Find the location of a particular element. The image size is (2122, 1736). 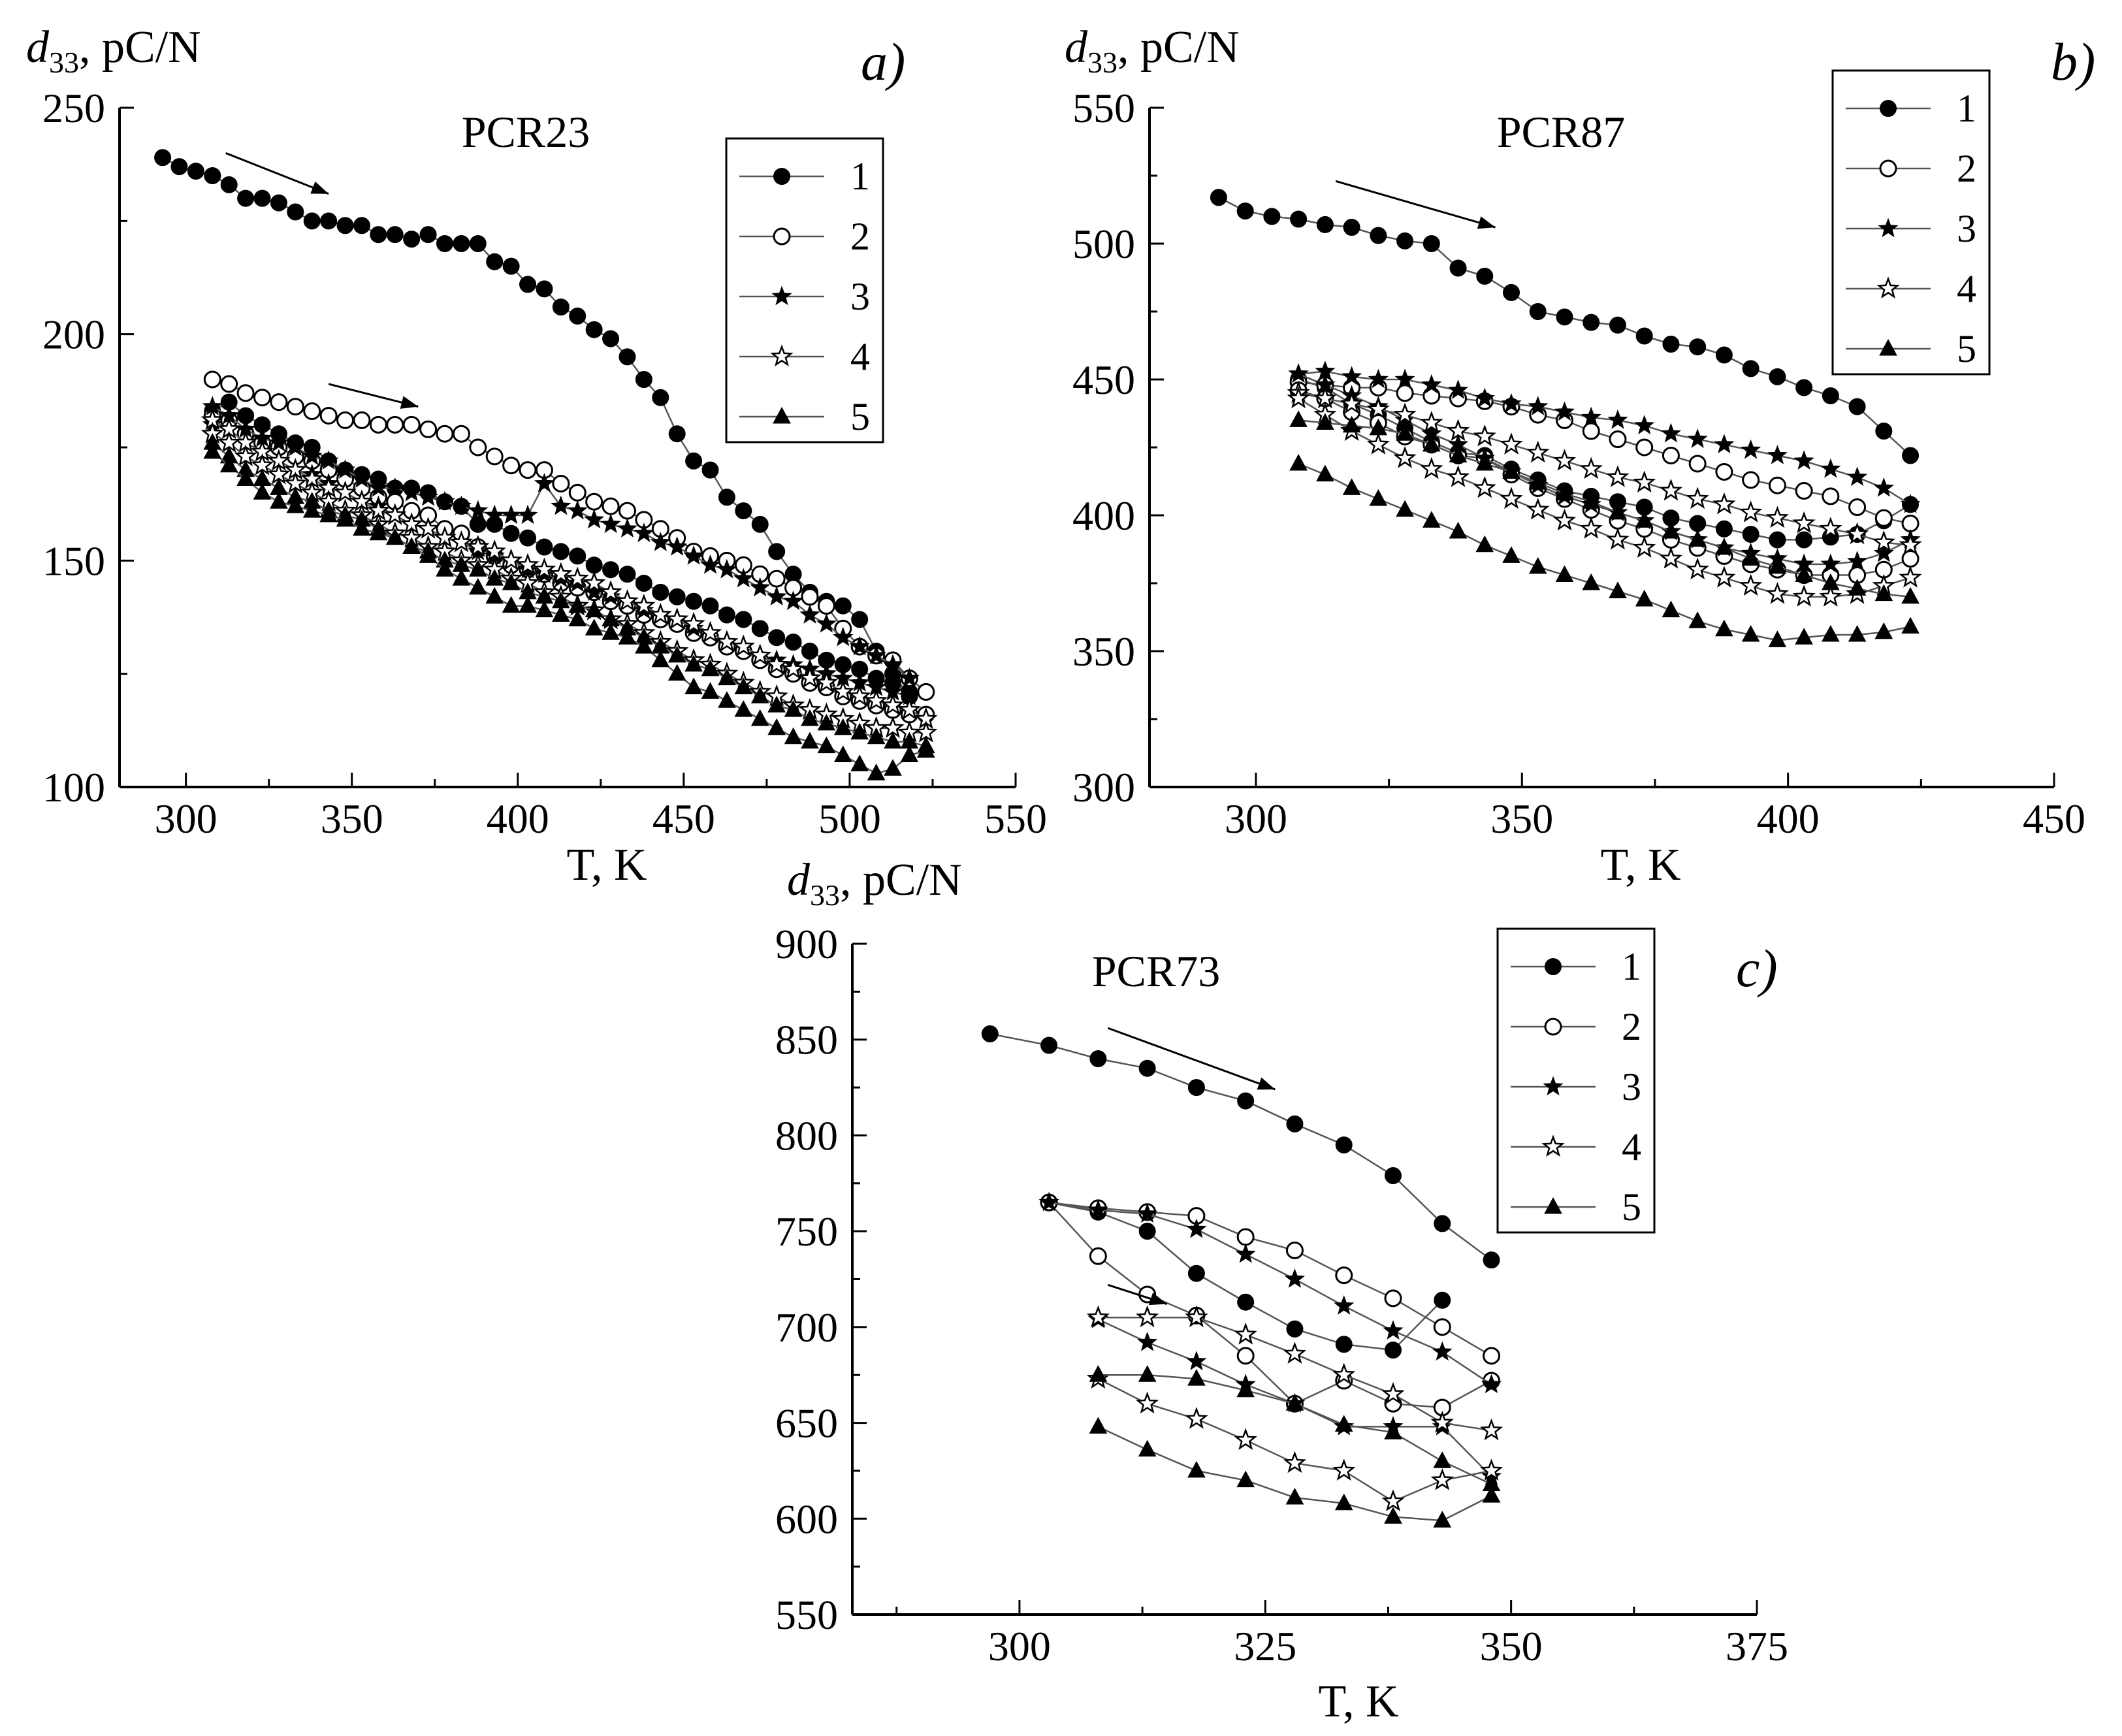

panel-b-y-tick-label: 500 is located at coordinates (1103, 244).